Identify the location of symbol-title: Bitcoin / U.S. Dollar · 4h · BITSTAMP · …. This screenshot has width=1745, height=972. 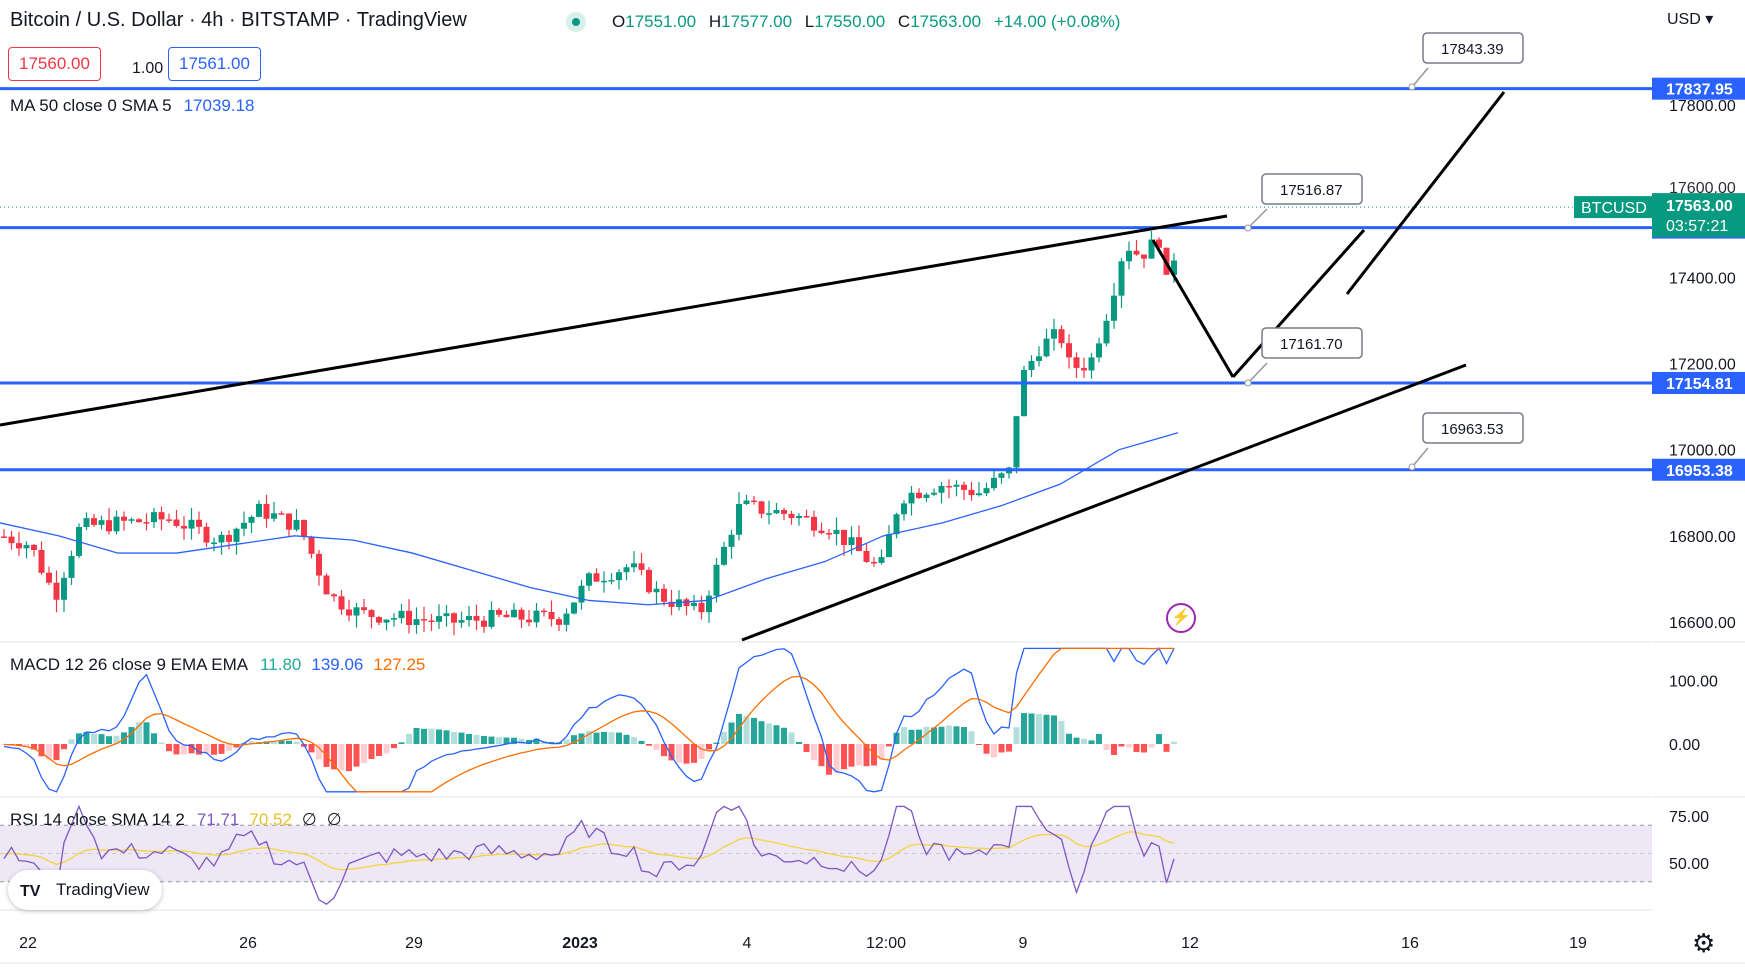
(238, 20).